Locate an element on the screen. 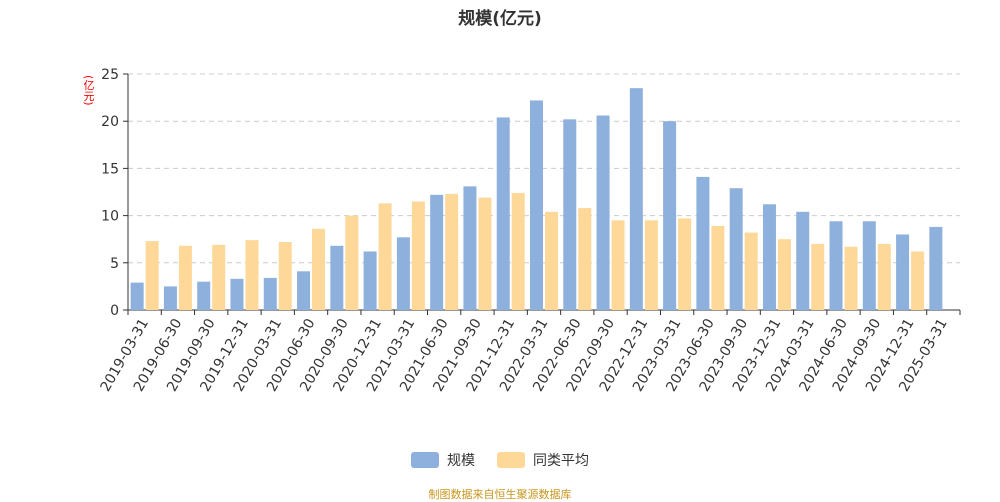 This screenshot has width=1000, height=502. chart-title: 规模(亿元) is located at coordinates (500, 19).